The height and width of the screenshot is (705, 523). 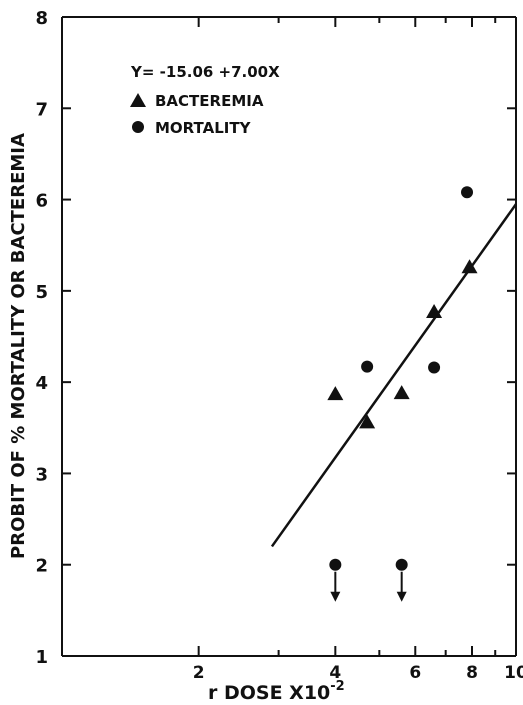 What do you see at coordinates (205, 72) in the screenshot?
I see `regression-equation: Y= -15.06 +7.00X` at bounding box center [205, 72].